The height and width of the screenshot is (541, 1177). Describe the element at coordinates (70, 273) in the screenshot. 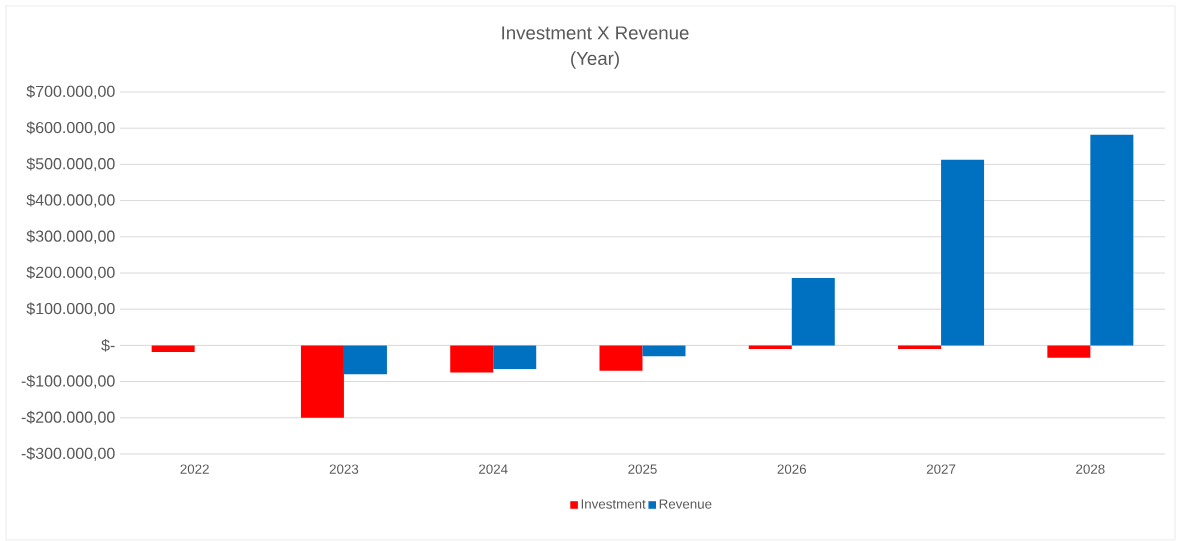

I see `y-tick-label: $200.000,00` at that location.